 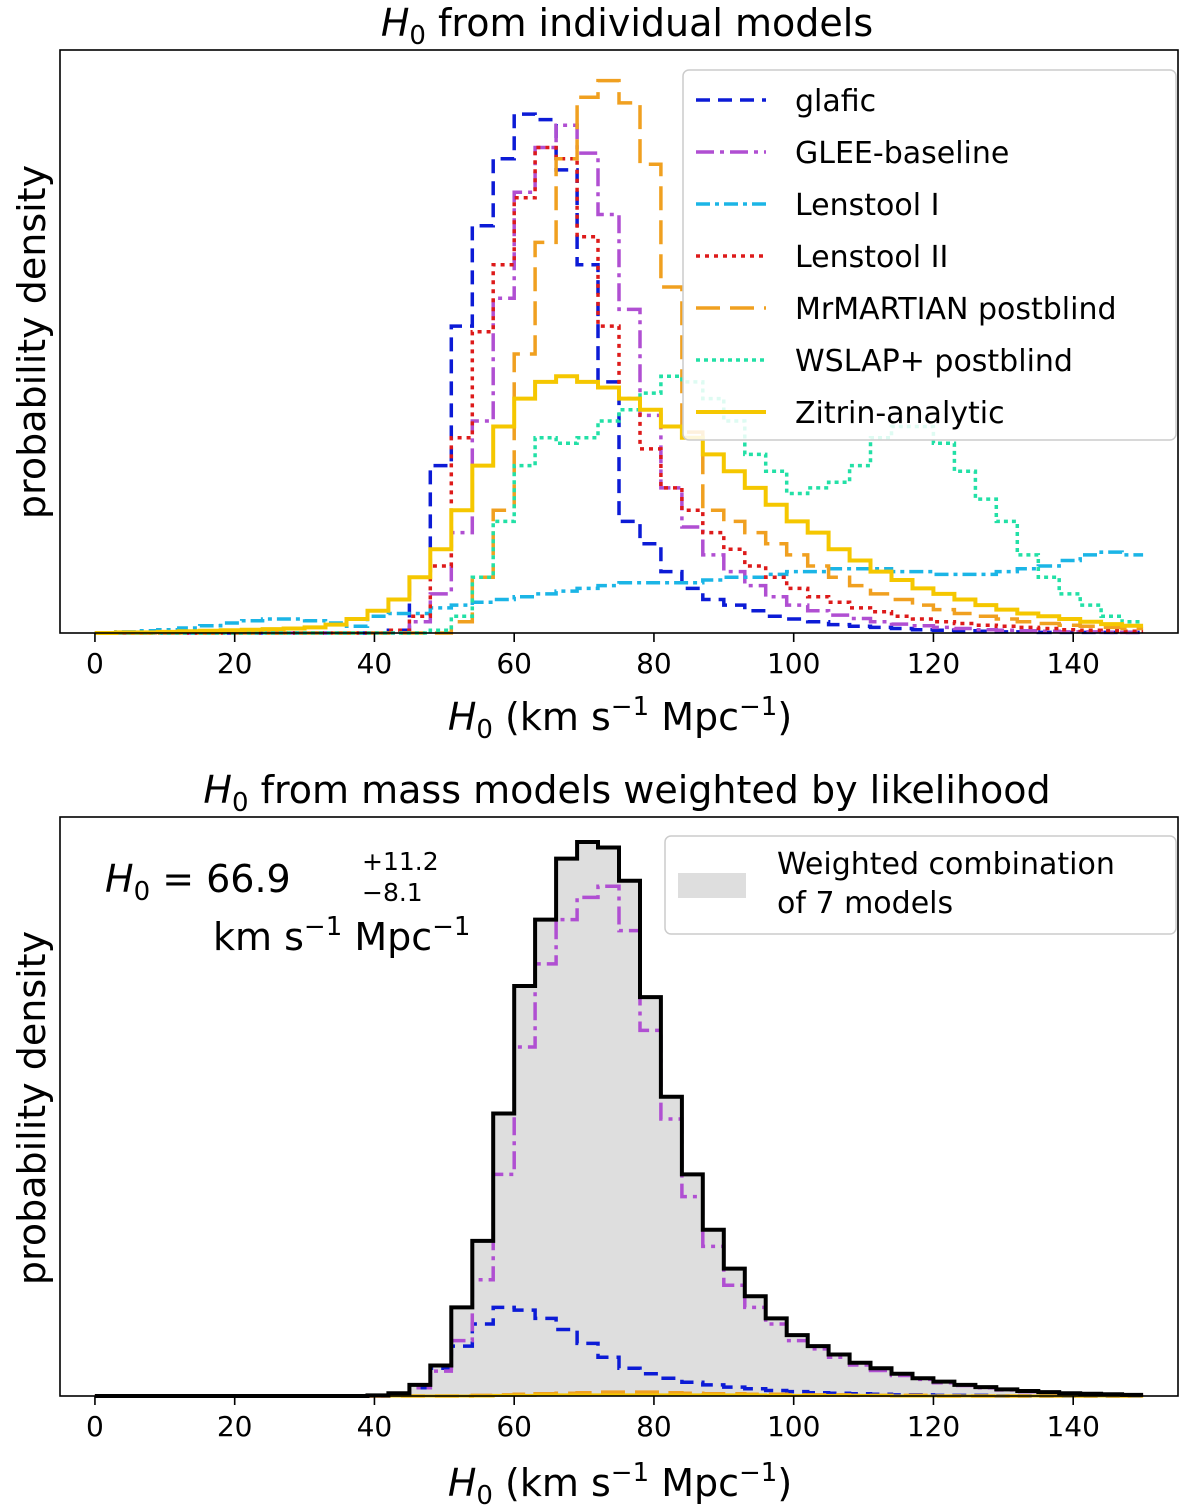 What do you see at coordinates (934, 361) in the screenshot?
I see `legend-label-wslap-postblind: WSLAP+ postblind` at bounding box center [934, 361].